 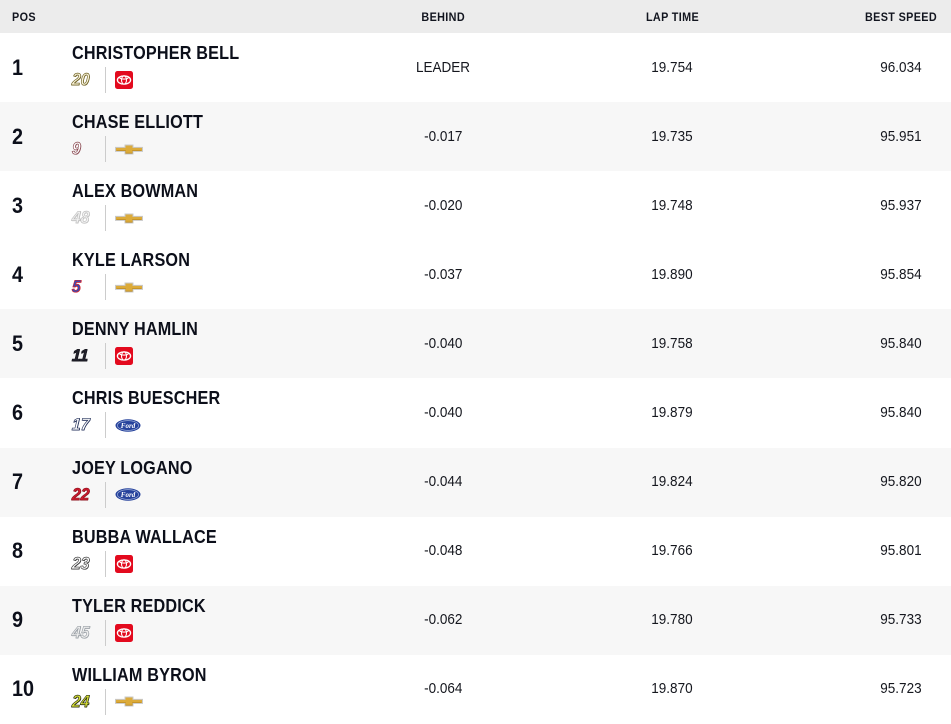 What do you see at coordinates (18, 274) in the screenshot?
I see `position-number: 4` at bounding box center [18, 274].